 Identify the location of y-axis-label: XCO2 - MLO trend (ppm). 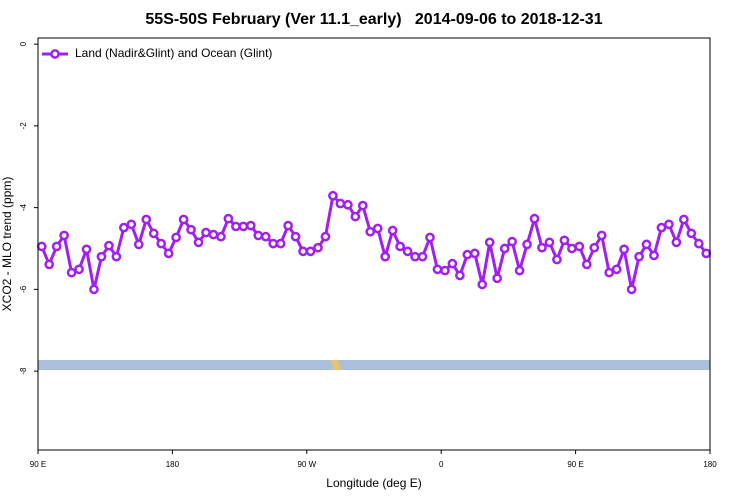
(7, 244).